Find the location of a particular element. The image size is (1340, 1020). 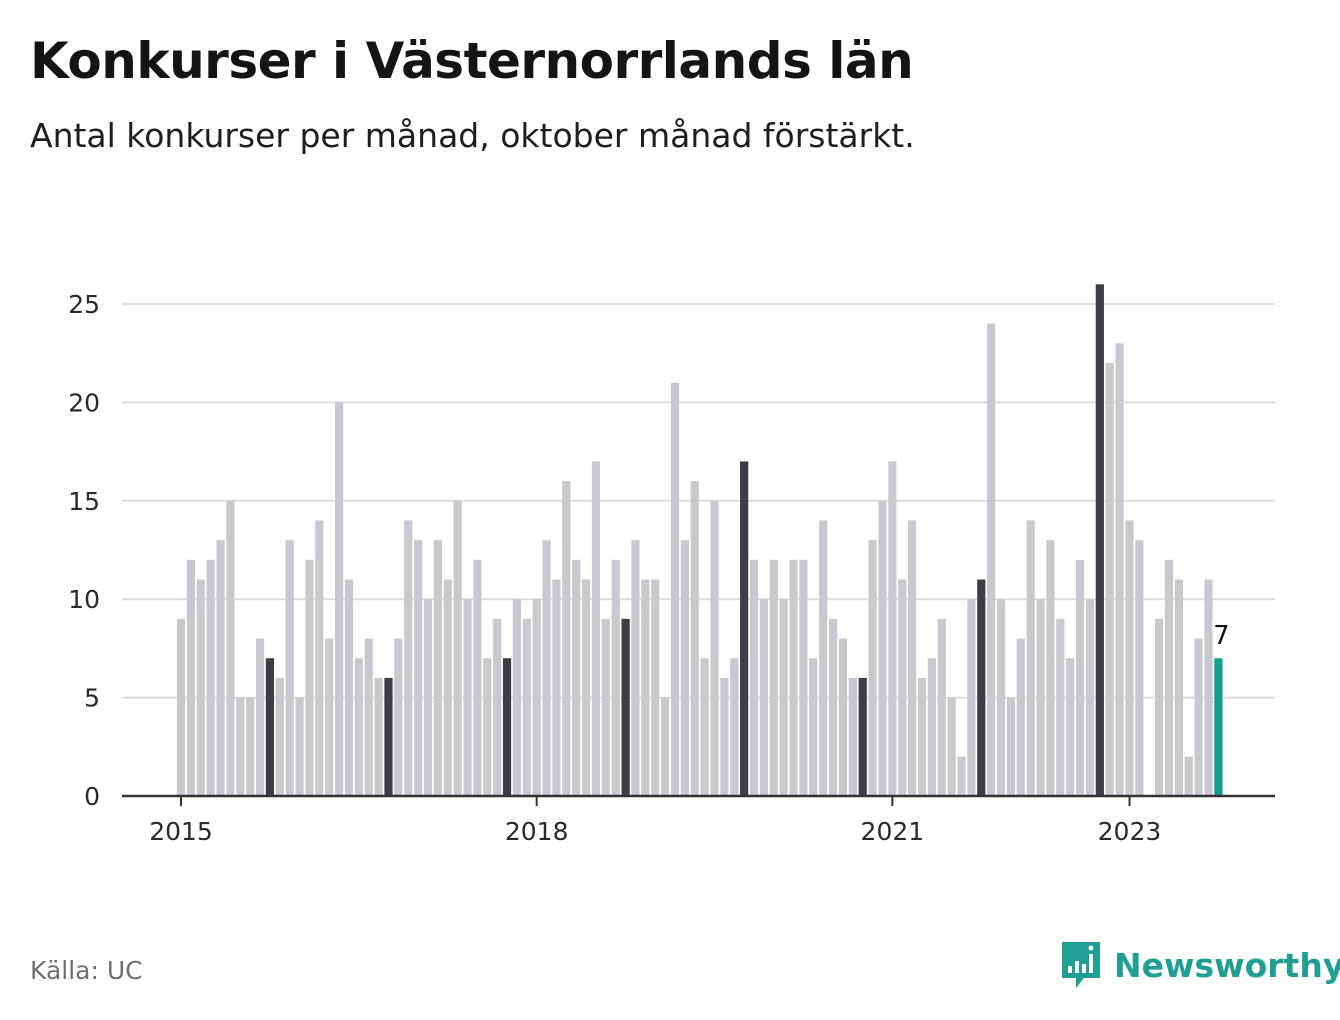

y-tick-label: 25 is located at coordinates (84, 304).